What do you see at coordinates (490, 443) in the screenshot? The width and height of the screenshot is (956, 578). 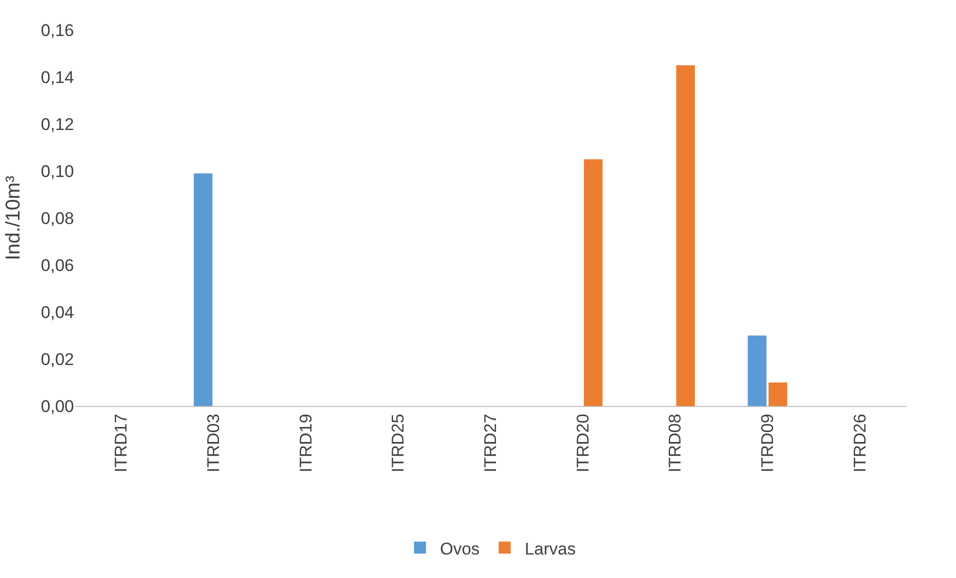 I see `x-tick-label: ITRD27` at bounding box center [490, 443].